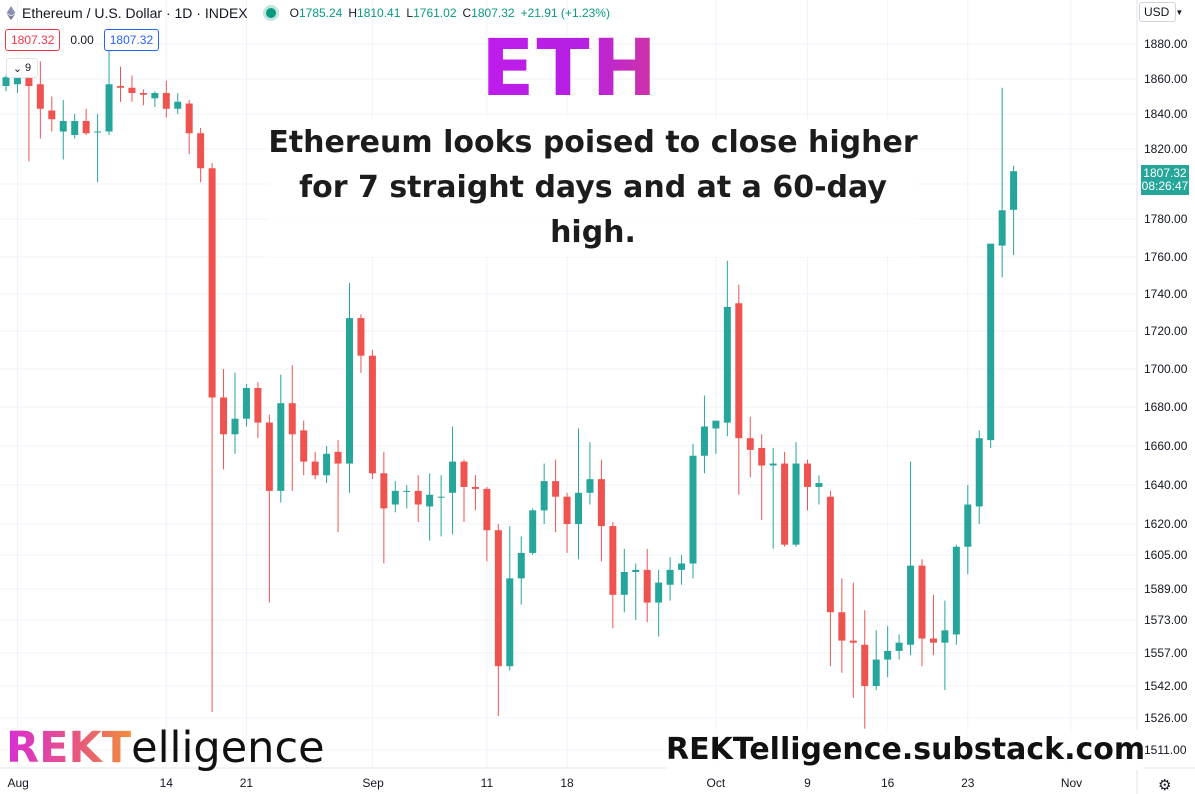 This screenshot has width=1195, height=794. What do you see at coordinates (131, 40) in the screenshot?
I see `buy-price-button: 1807.32` at bounding box center [131, 40].